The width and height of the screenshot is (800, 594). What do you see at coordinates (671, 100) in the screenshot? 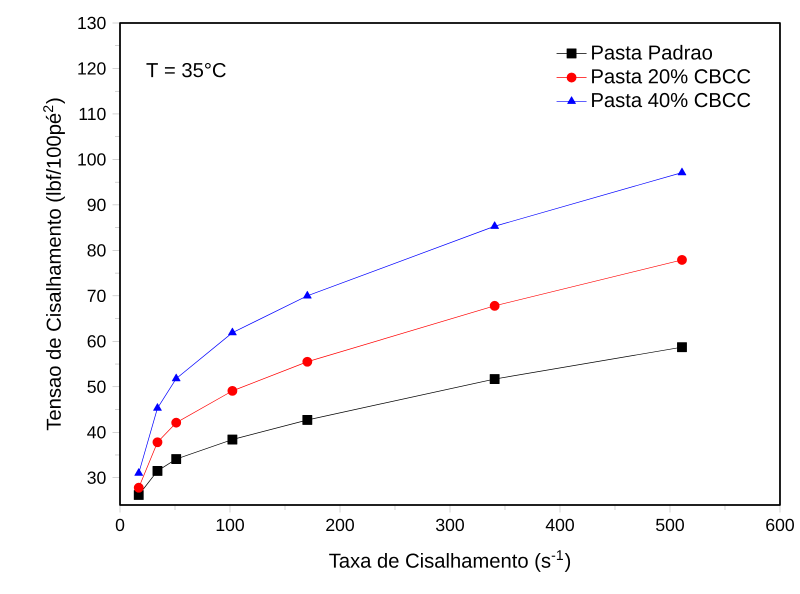
I see `legend-label: Pasta 40% CBCC` at bounding box center [671, 100].